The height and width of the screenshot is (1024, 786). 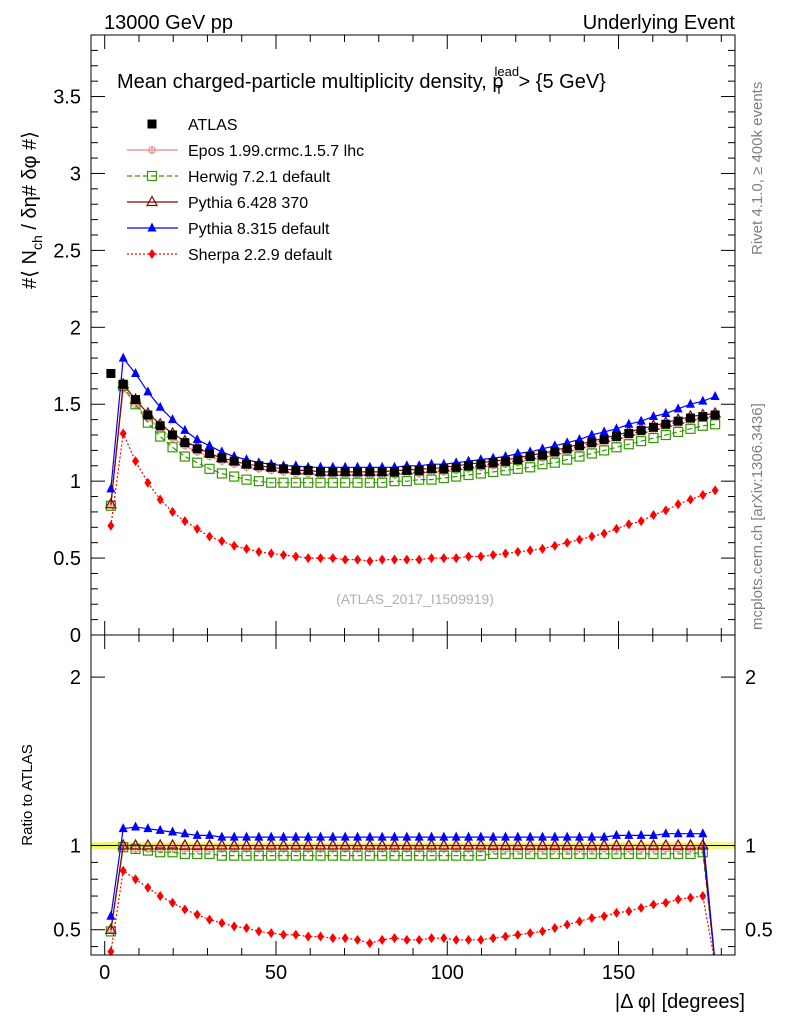 I want to click on legend-marker-herwig, so click(x=152, y=176).